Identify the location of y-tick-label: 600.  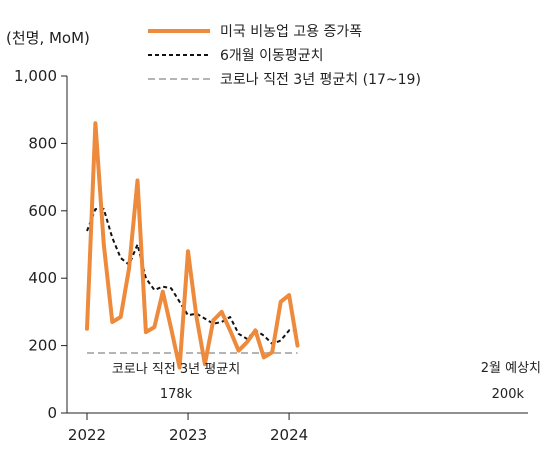
(42, 211).